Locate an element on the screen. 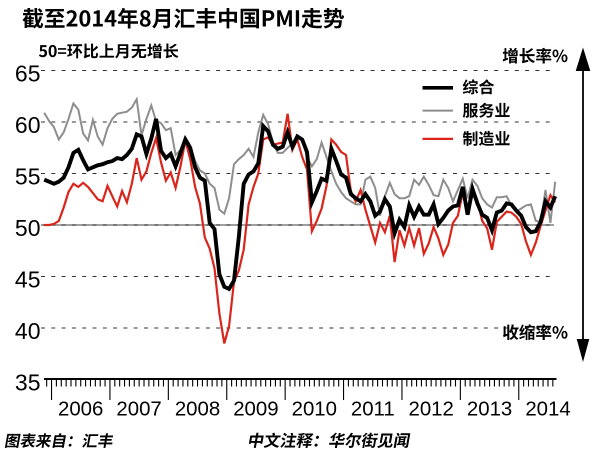 The width and height of the screenshot is (607, 464). svg-text: 2010 is located at coordinates (314, 410).